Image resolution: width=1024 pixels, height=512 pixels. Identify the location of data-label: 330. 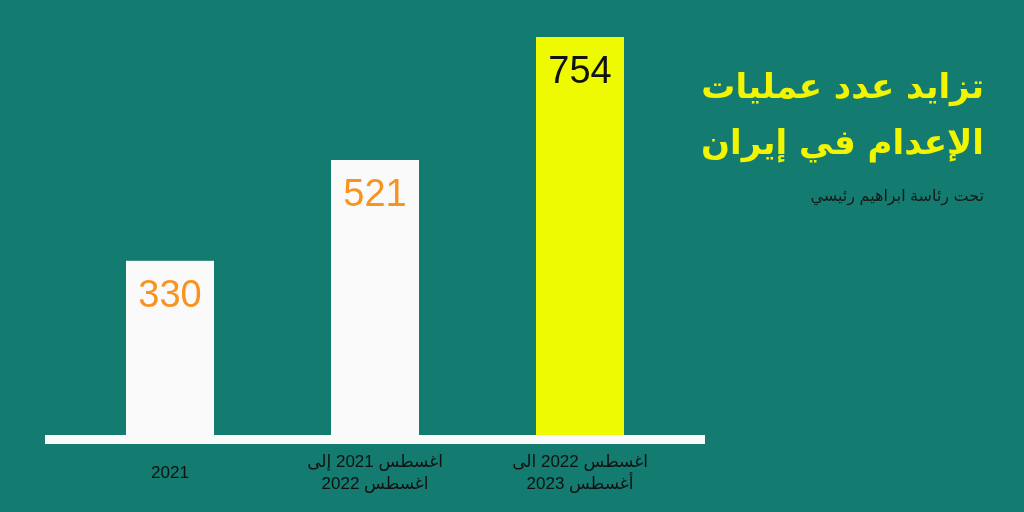
(170, 293).